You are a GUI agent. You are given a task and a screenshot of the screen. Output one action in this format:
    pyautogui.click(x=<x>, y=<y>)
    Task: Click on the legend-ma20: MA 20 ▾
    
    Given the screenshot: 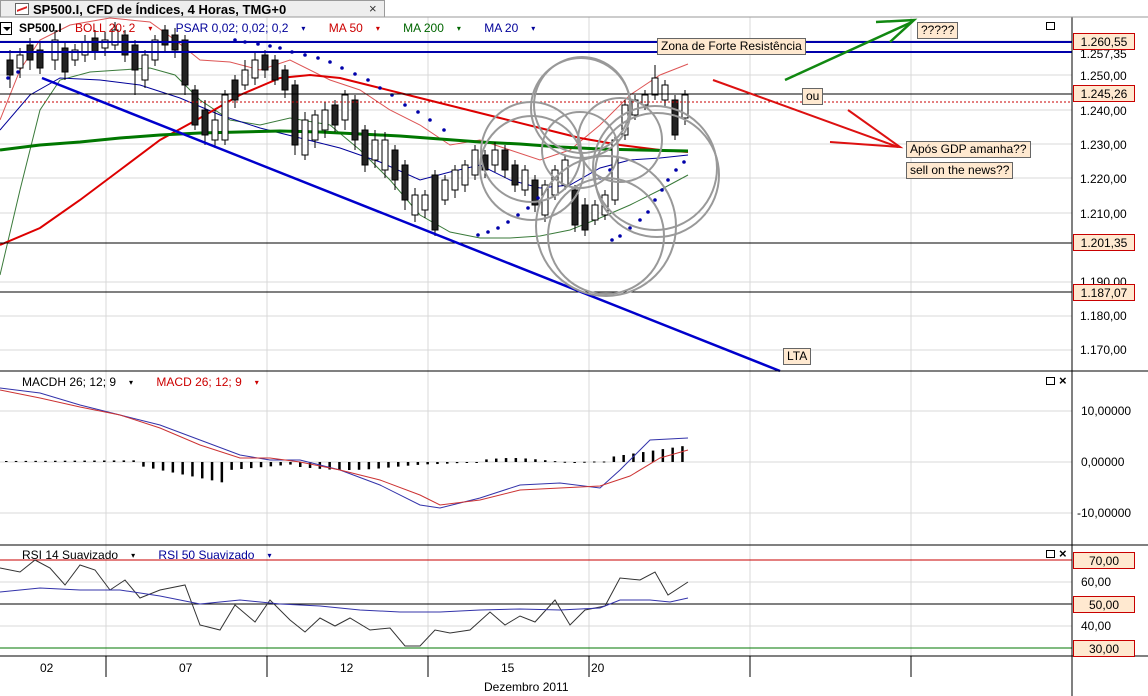 What is the action you would take?
    pyautogui.click(x=510, y=28)
    